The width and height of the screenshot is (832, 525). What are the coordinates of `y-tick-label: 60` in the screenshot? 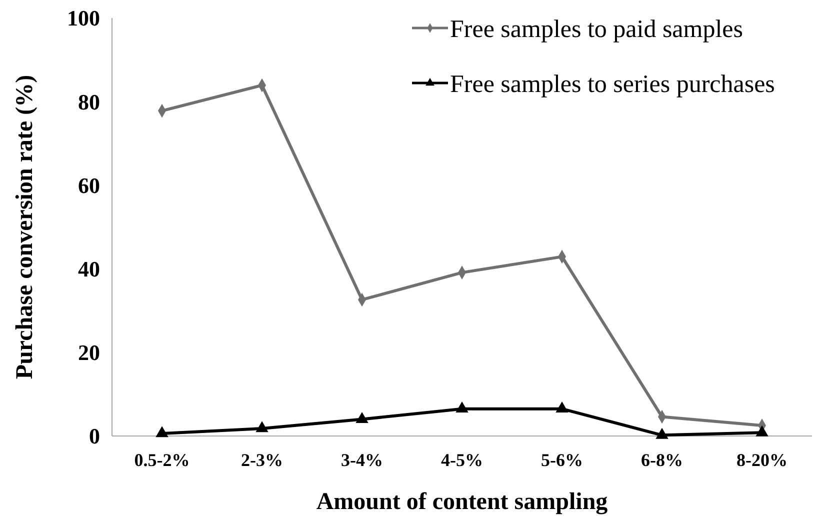 It's located at (89, 185).